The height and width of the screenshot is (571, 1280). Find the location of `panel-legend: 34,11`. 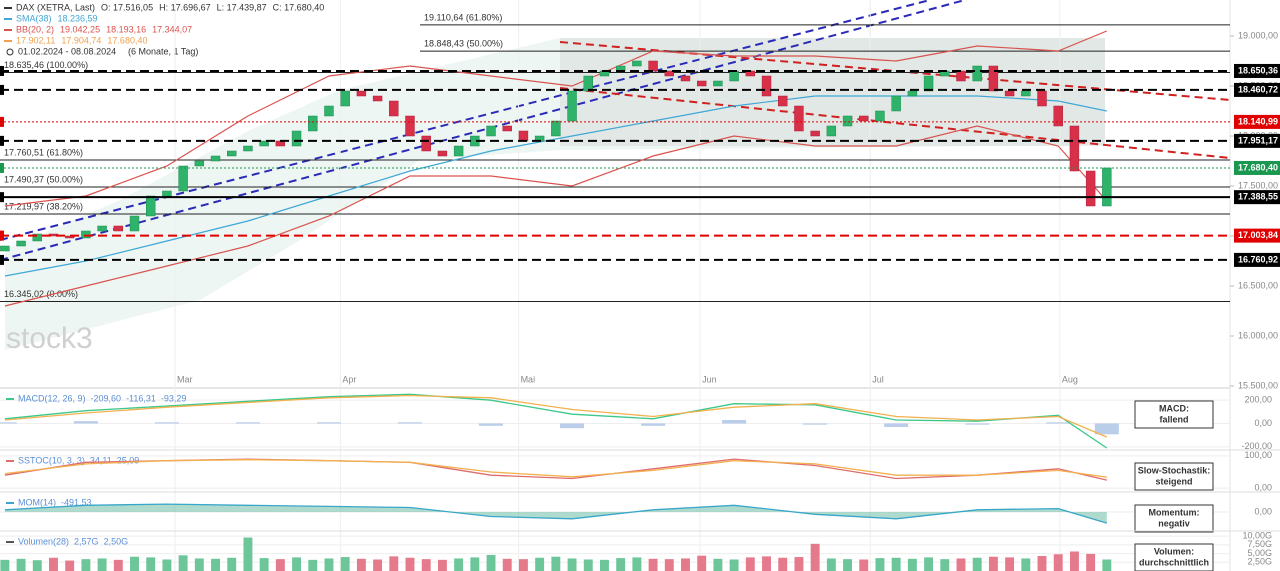

panel-legend: 34,11 is located at coordinates (101, 460).